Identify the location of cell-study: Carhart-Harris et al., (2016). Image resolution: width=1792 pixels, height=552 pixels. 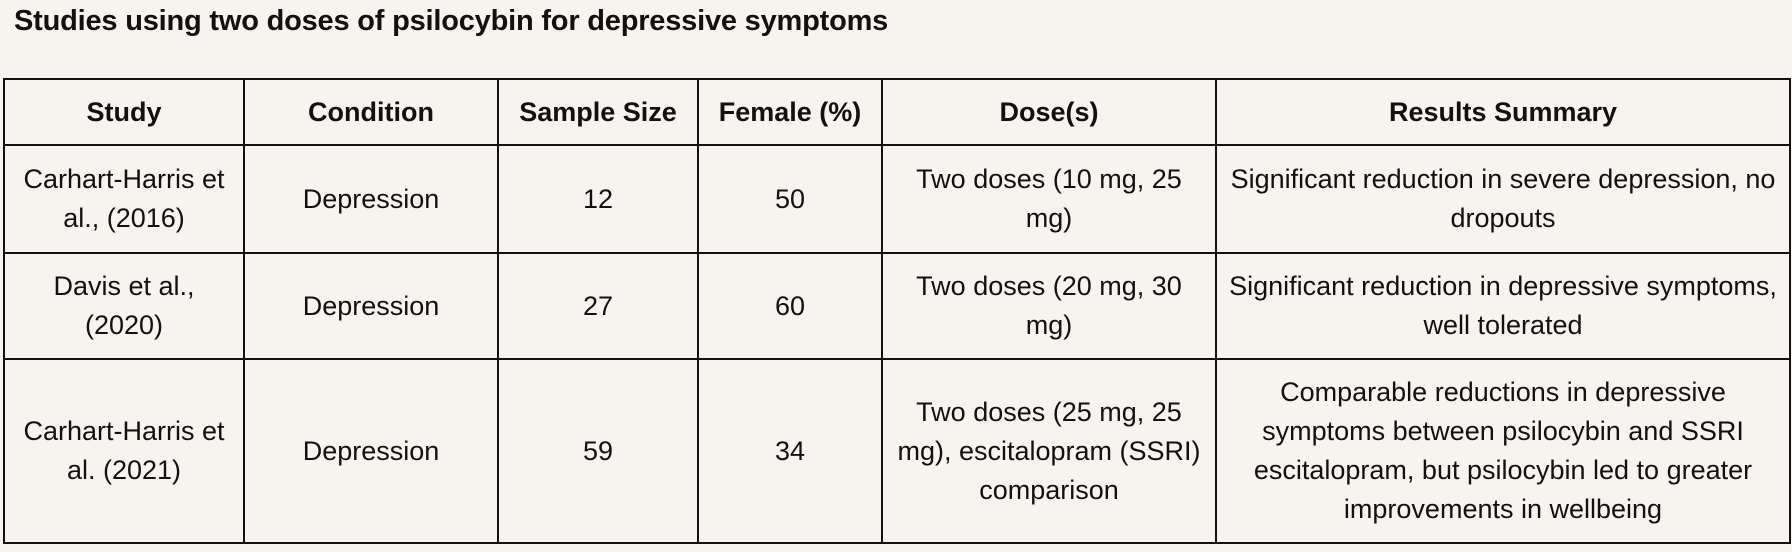
(124, 199).